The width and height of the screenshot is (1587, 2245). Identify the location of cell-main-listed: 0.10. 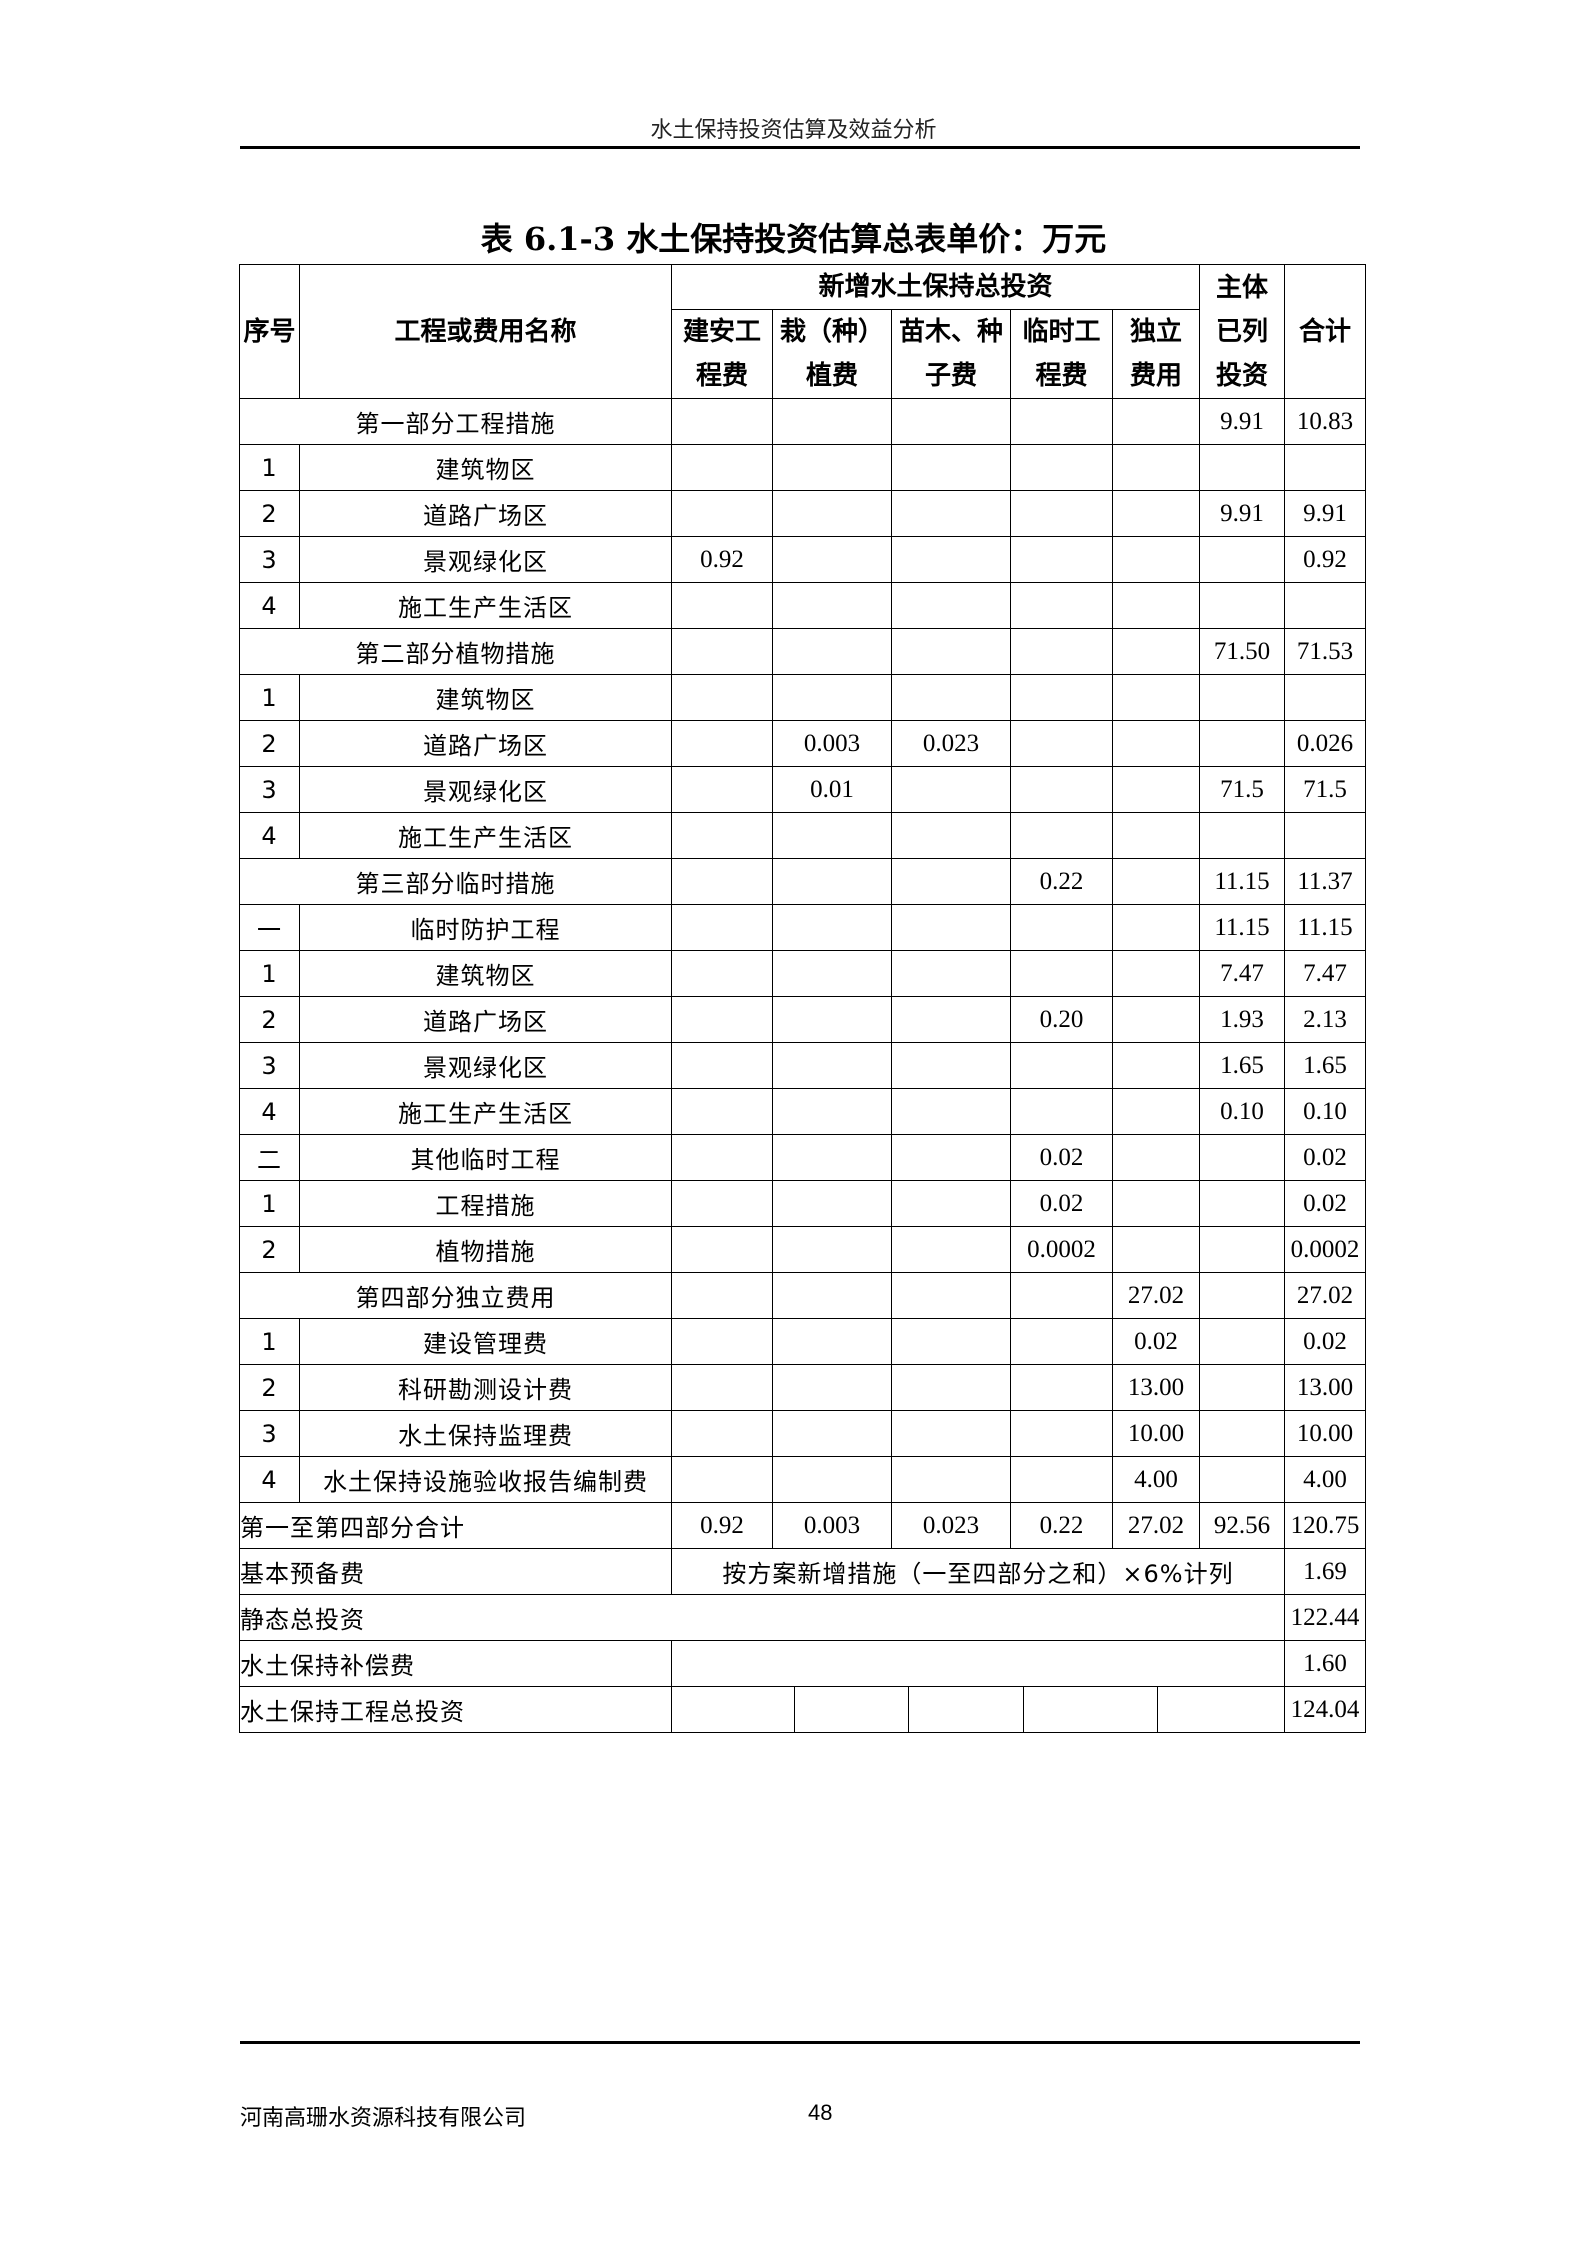
(1242, 1111).